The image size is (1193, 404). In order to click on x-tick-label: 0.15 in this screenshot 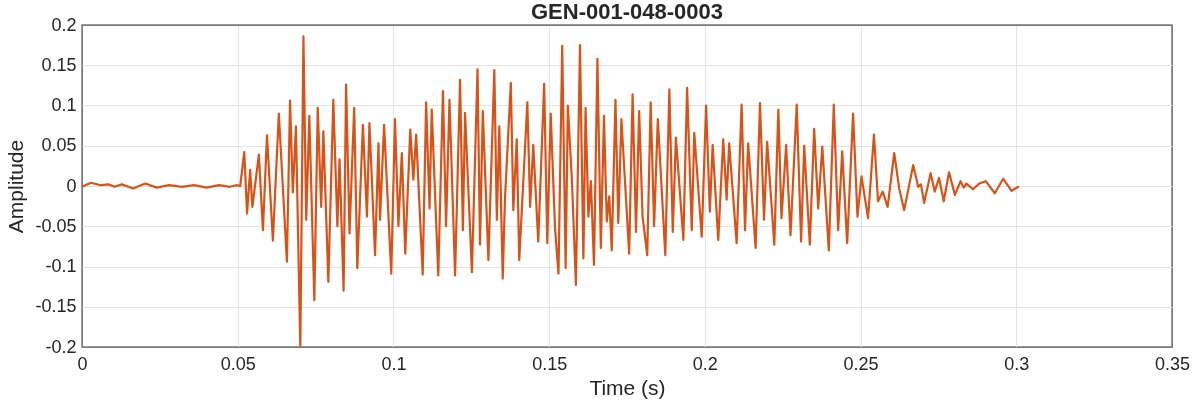, I will do `click(550, 363)`.